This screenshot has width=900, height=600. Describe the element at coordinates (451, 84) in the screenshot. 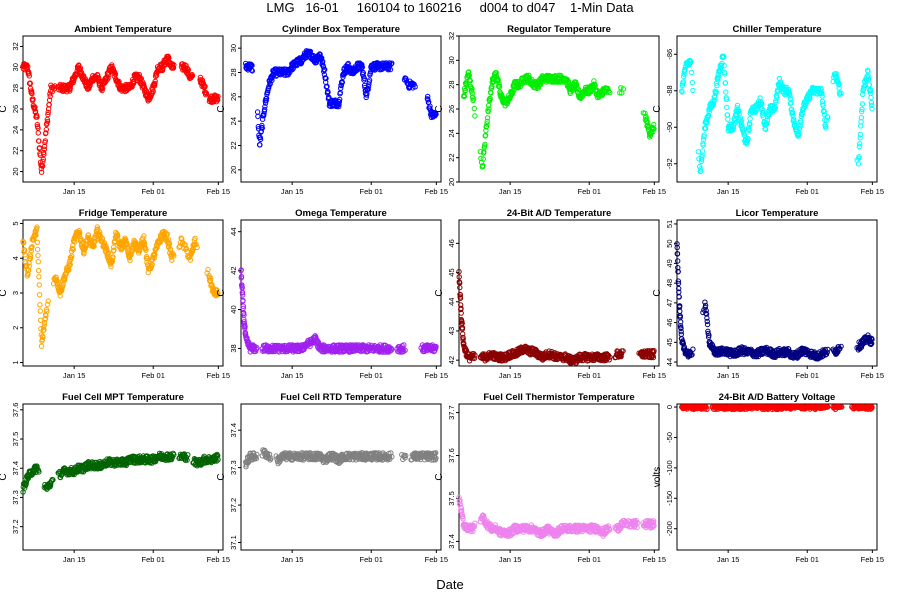

I see `y-tick-label: 28` at that location.